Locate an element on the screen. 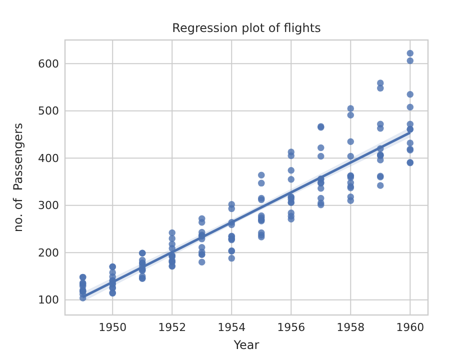 This screenshot has width=474, height=355. y-tick-label: 200 is located at coordinates (48, 253).